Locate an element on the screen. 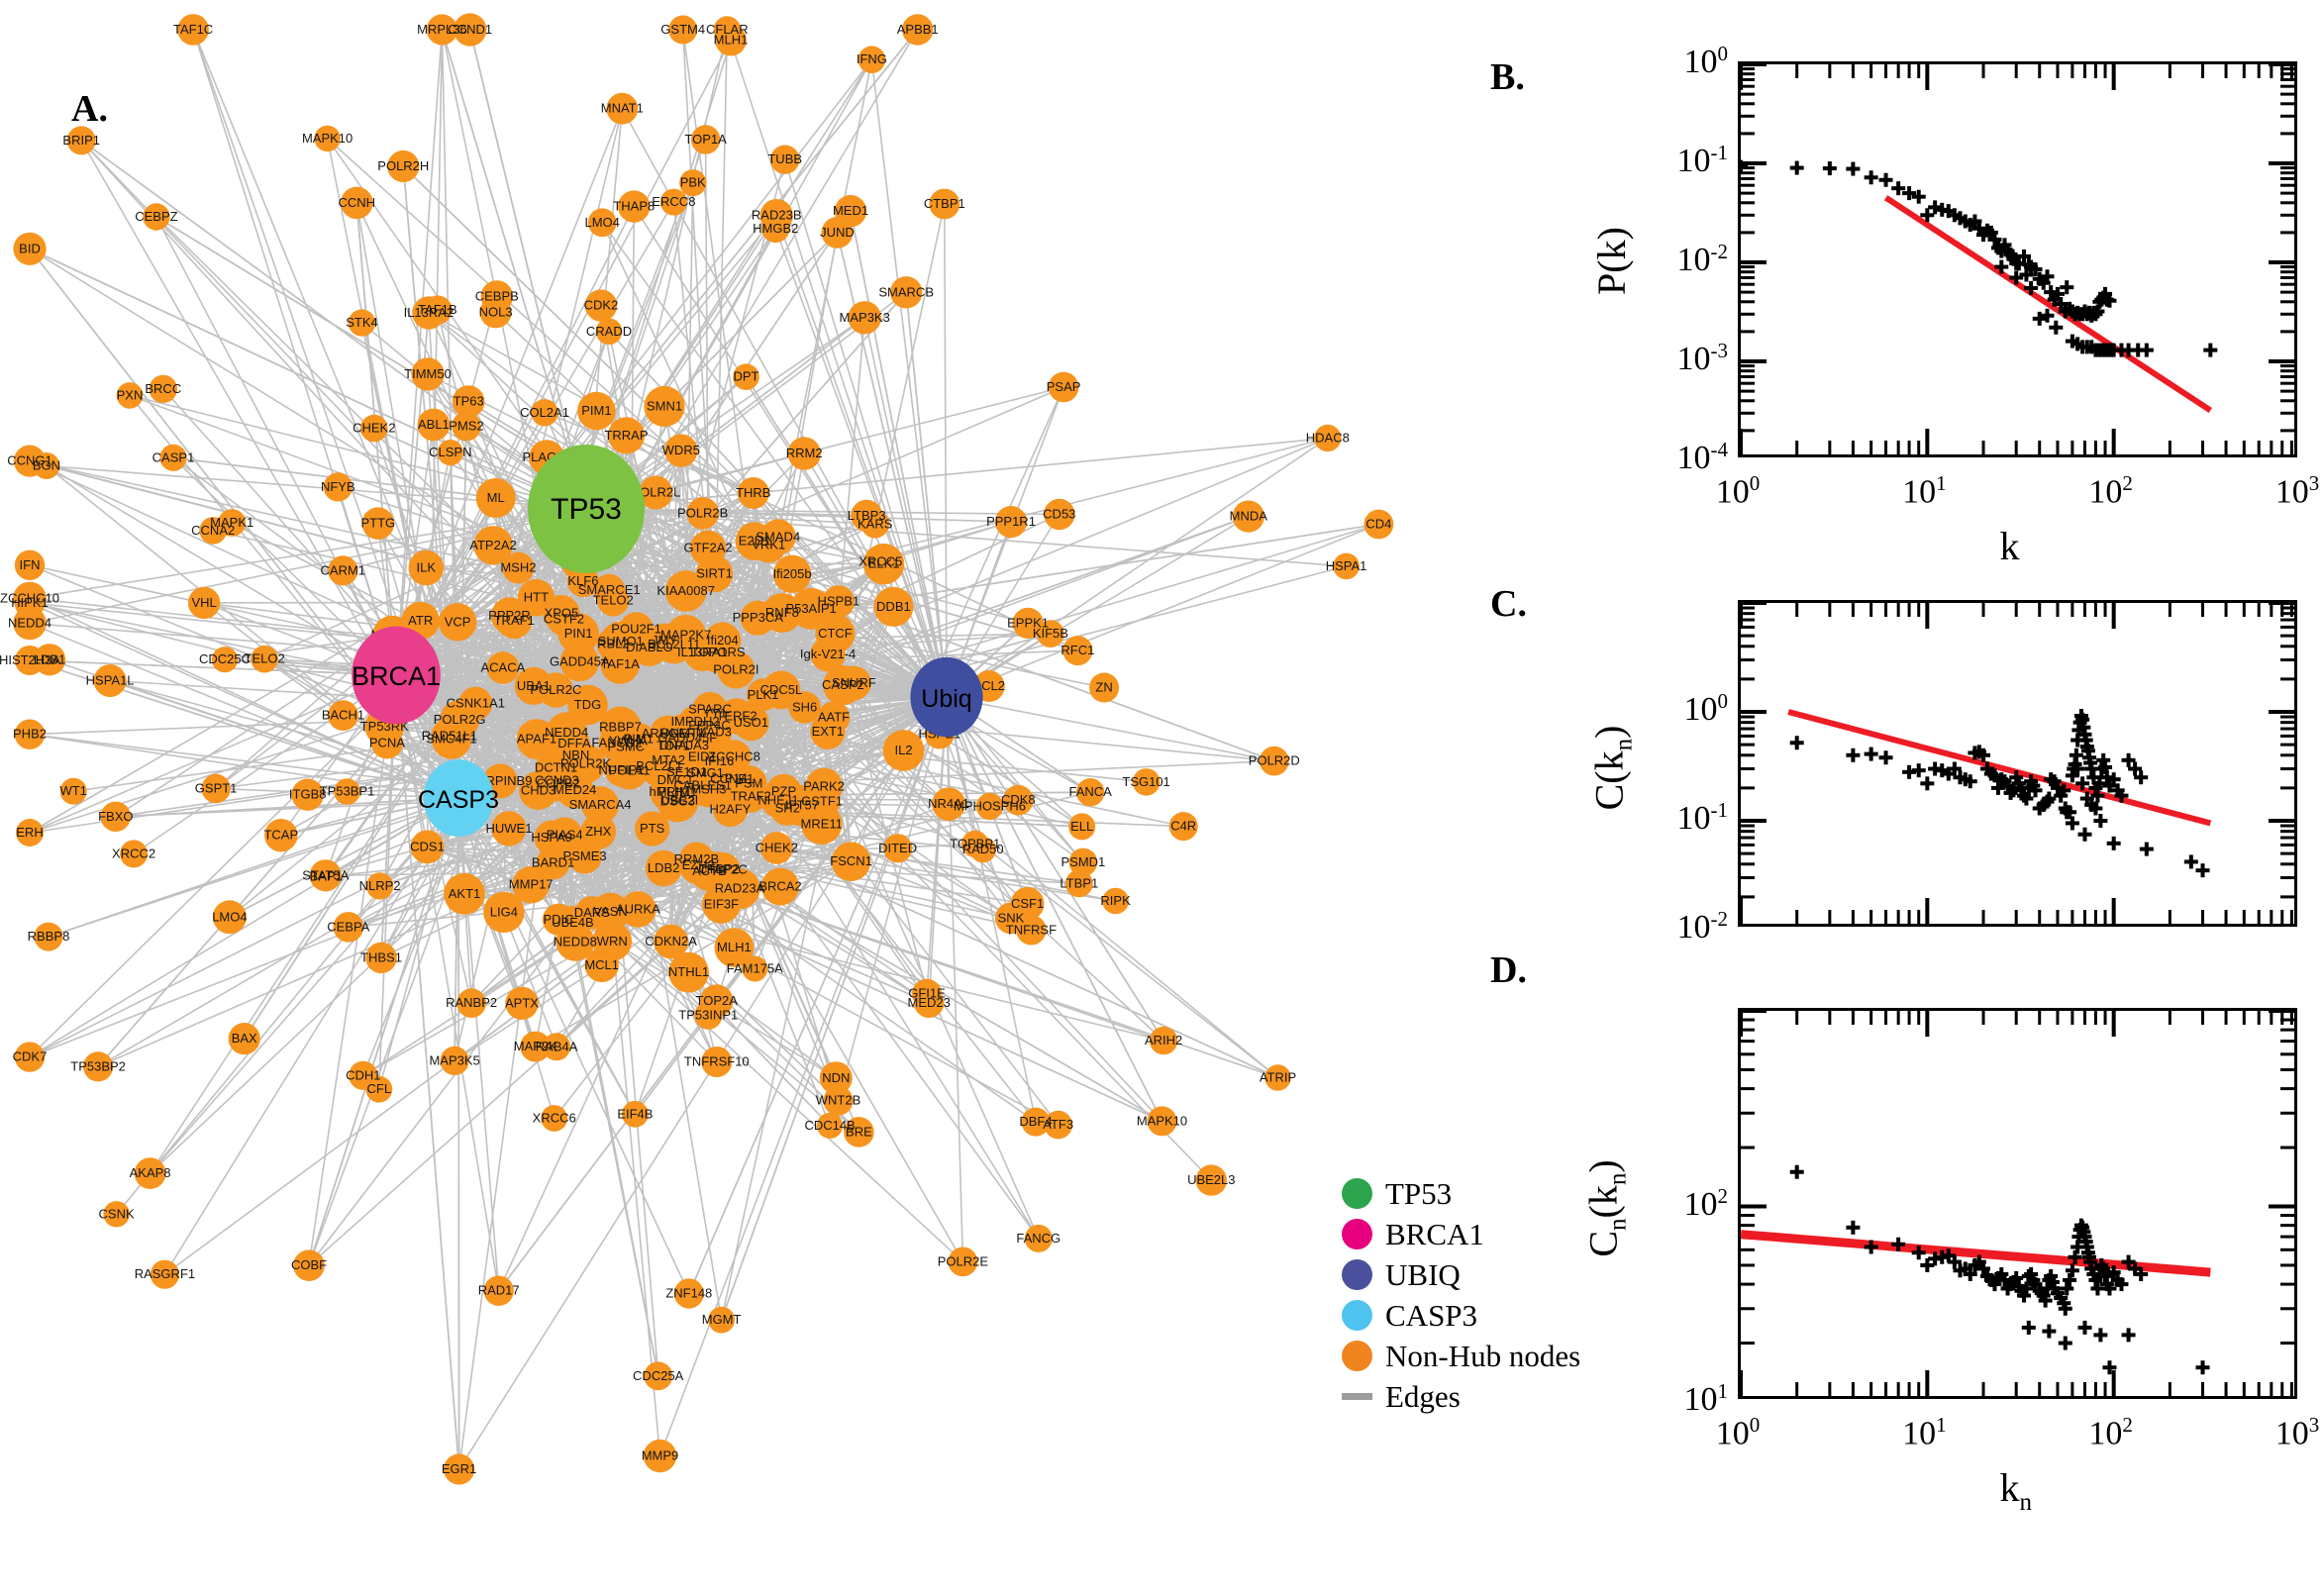  hub-node-casp3 is located at coordinates (458, 798).